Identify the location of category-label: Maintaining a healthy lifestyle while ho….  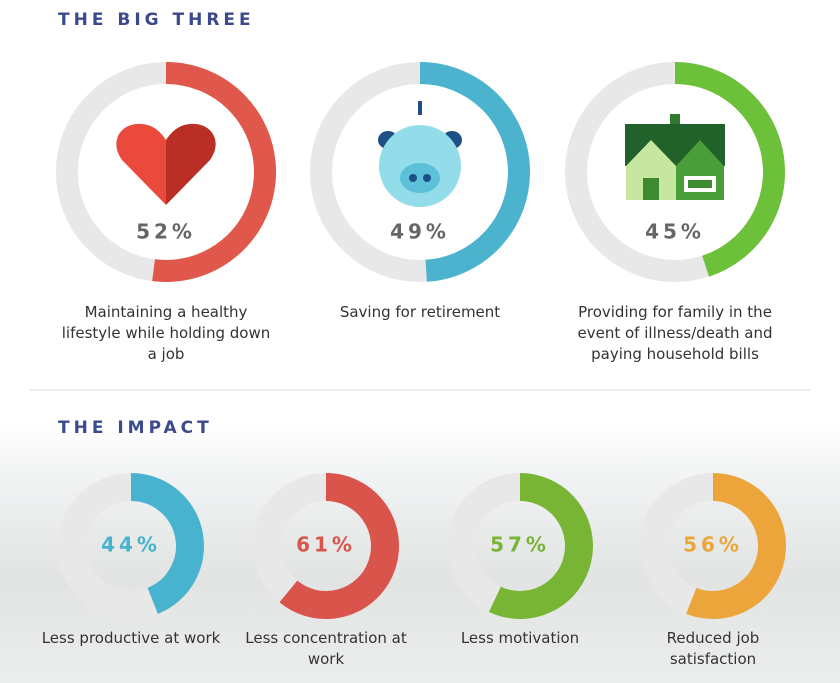
(166, 333).